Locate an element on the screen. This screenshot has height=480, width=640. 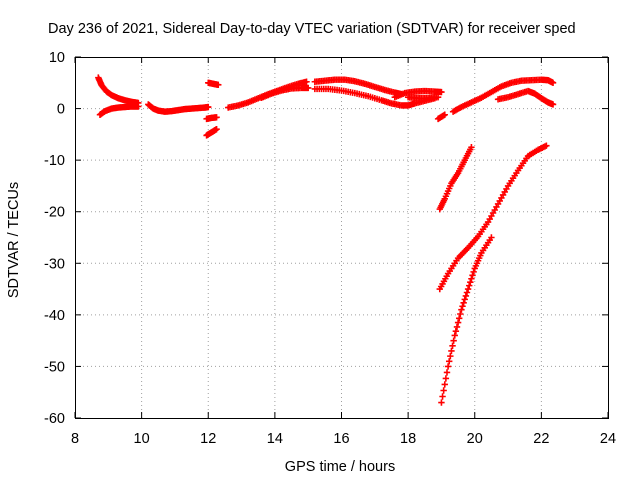
y-tick-label: -40 is located at coordinates (54, 316).